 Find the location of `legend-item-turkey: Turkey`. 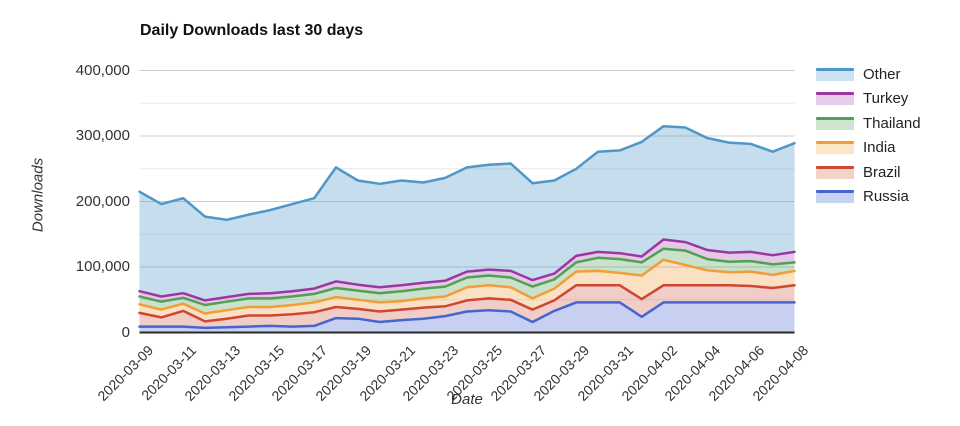

legend-item-turkey: Turkey is located at coordinates (868, 99).